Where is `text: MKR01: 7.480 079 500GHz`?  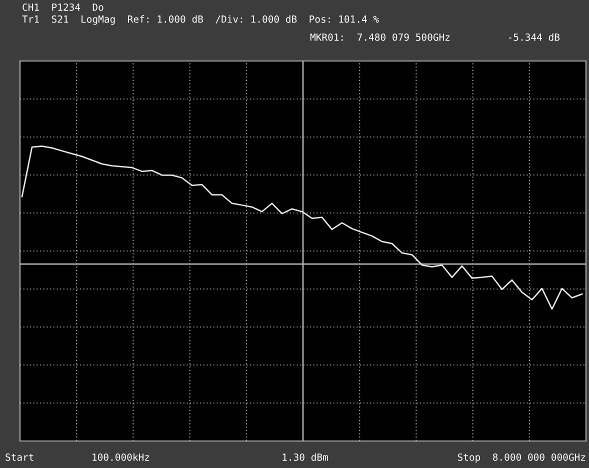
text: MKR01: 7.480 079 500GHz is located at coordinates (380, 37).